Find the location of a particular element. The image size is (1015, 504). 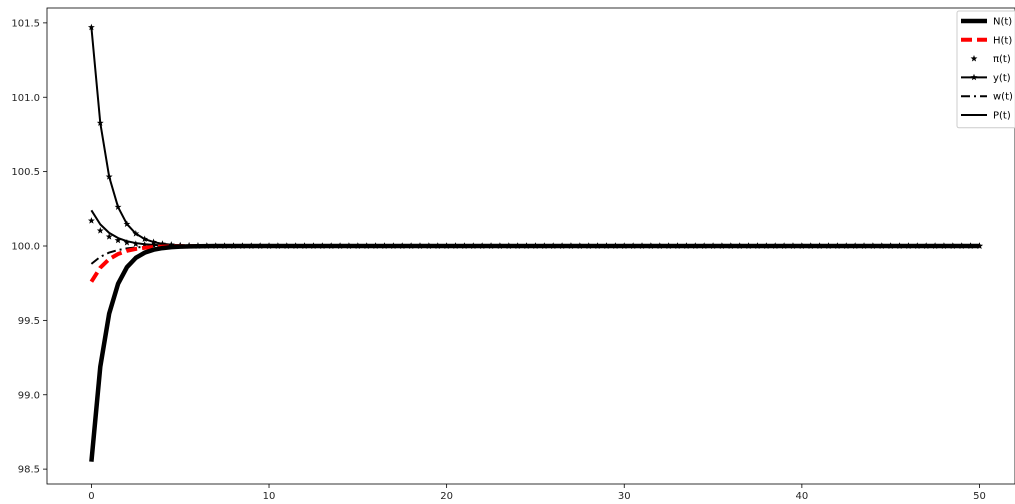

legend-label-5: P(t) is located at coordinates (1002, 116).